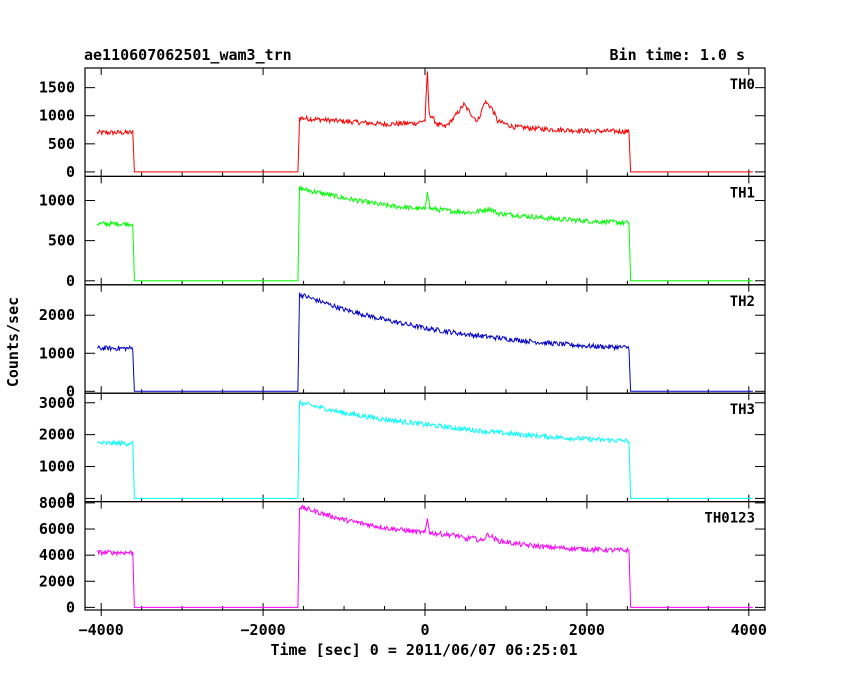 Image resolution: width=850 pixels, height=685 pixels. Describe the element at coordinates (13, 342) in the screenshot. I see `y-axis-title: Counts/sec` at that location.